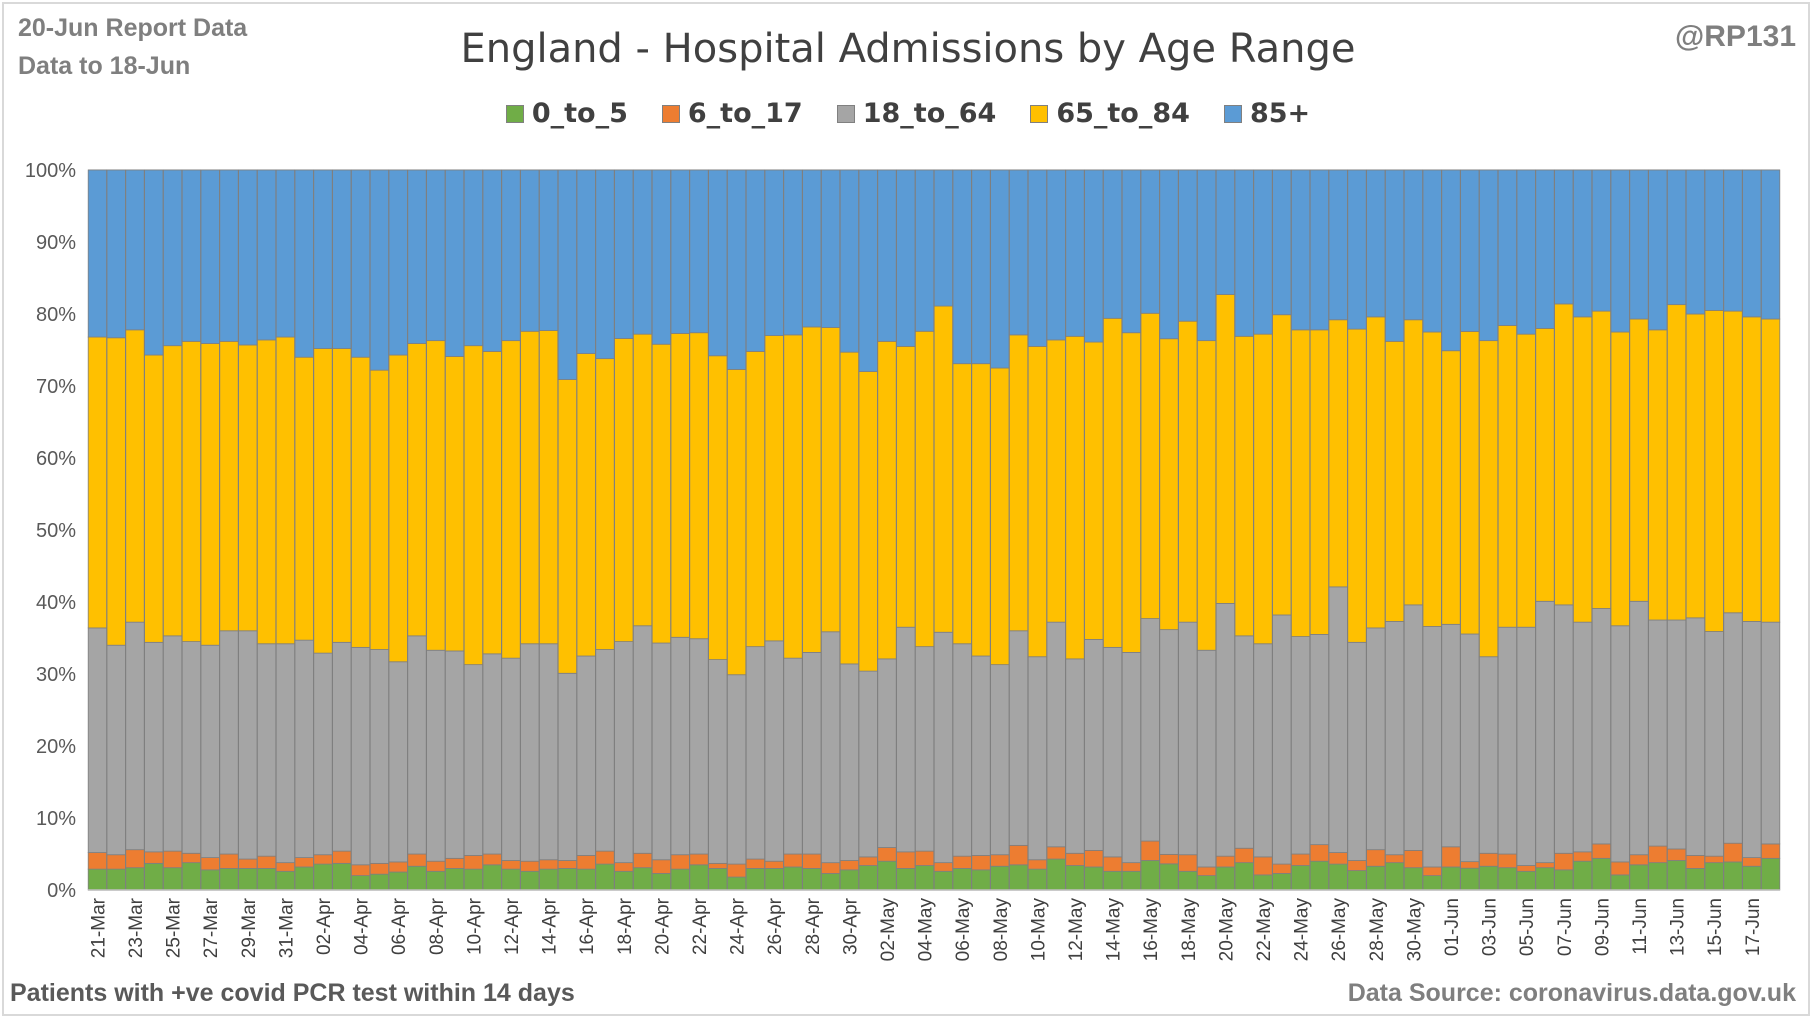 This screenshot has height=1022, width=1816. What do you see at coordinates (1001, 930) in the screenshot?
I see `x-tick-label: 08-May` at bounding box center [1001, 930].